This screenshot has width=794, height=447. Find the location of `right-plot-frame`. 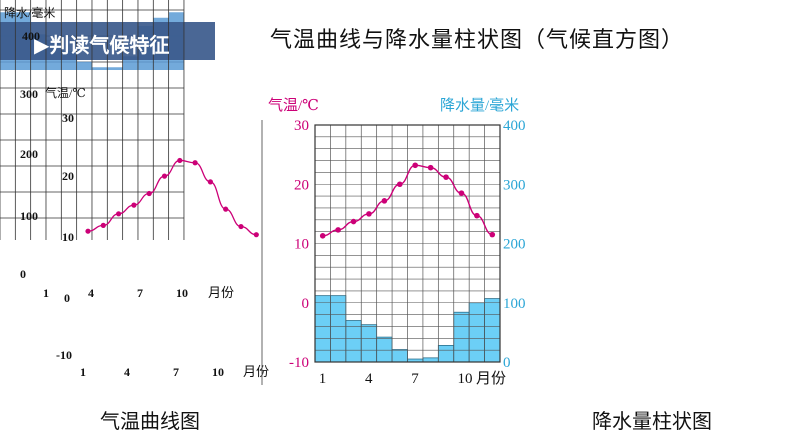

right-plot-frame is located at coordinates (407, 243).